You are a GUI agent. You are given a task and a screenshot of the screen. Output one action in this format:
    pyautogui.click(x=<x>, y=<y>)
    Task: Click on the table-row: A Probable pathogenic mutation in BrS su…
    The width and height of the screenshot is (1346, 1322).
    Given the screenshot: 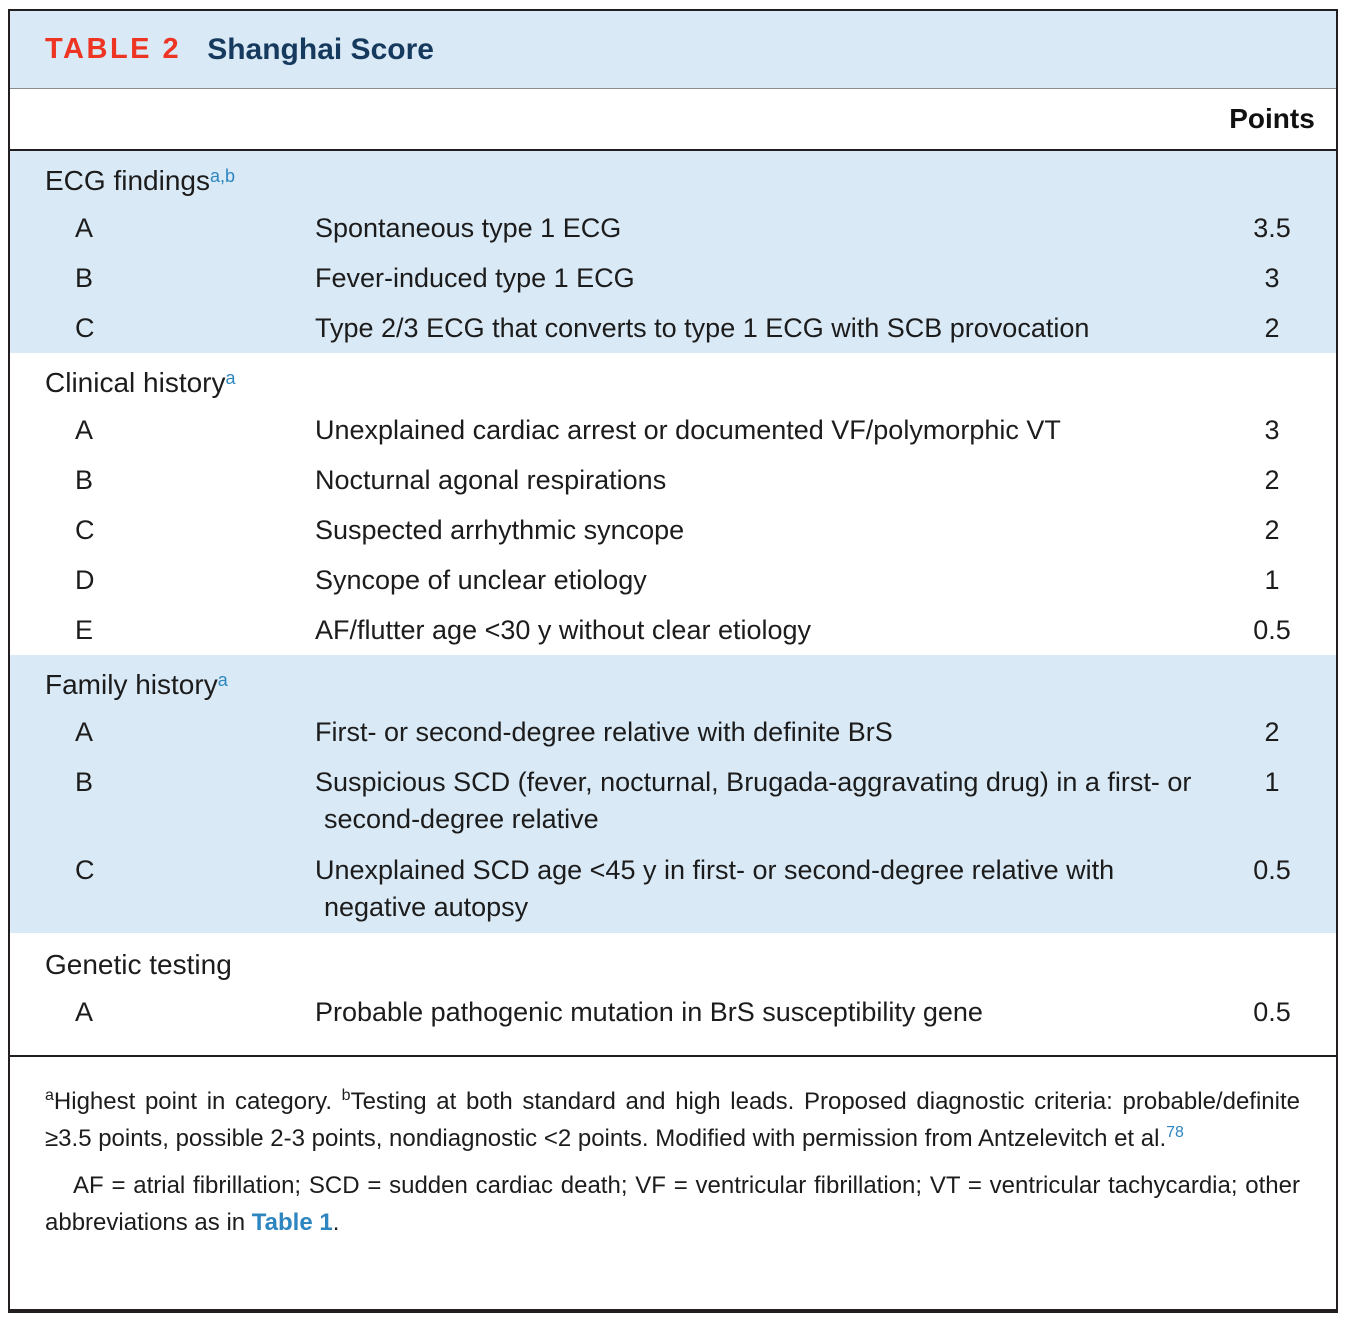 What is the action you would take?
    pyautogui.click(x=673, y=1012)
    